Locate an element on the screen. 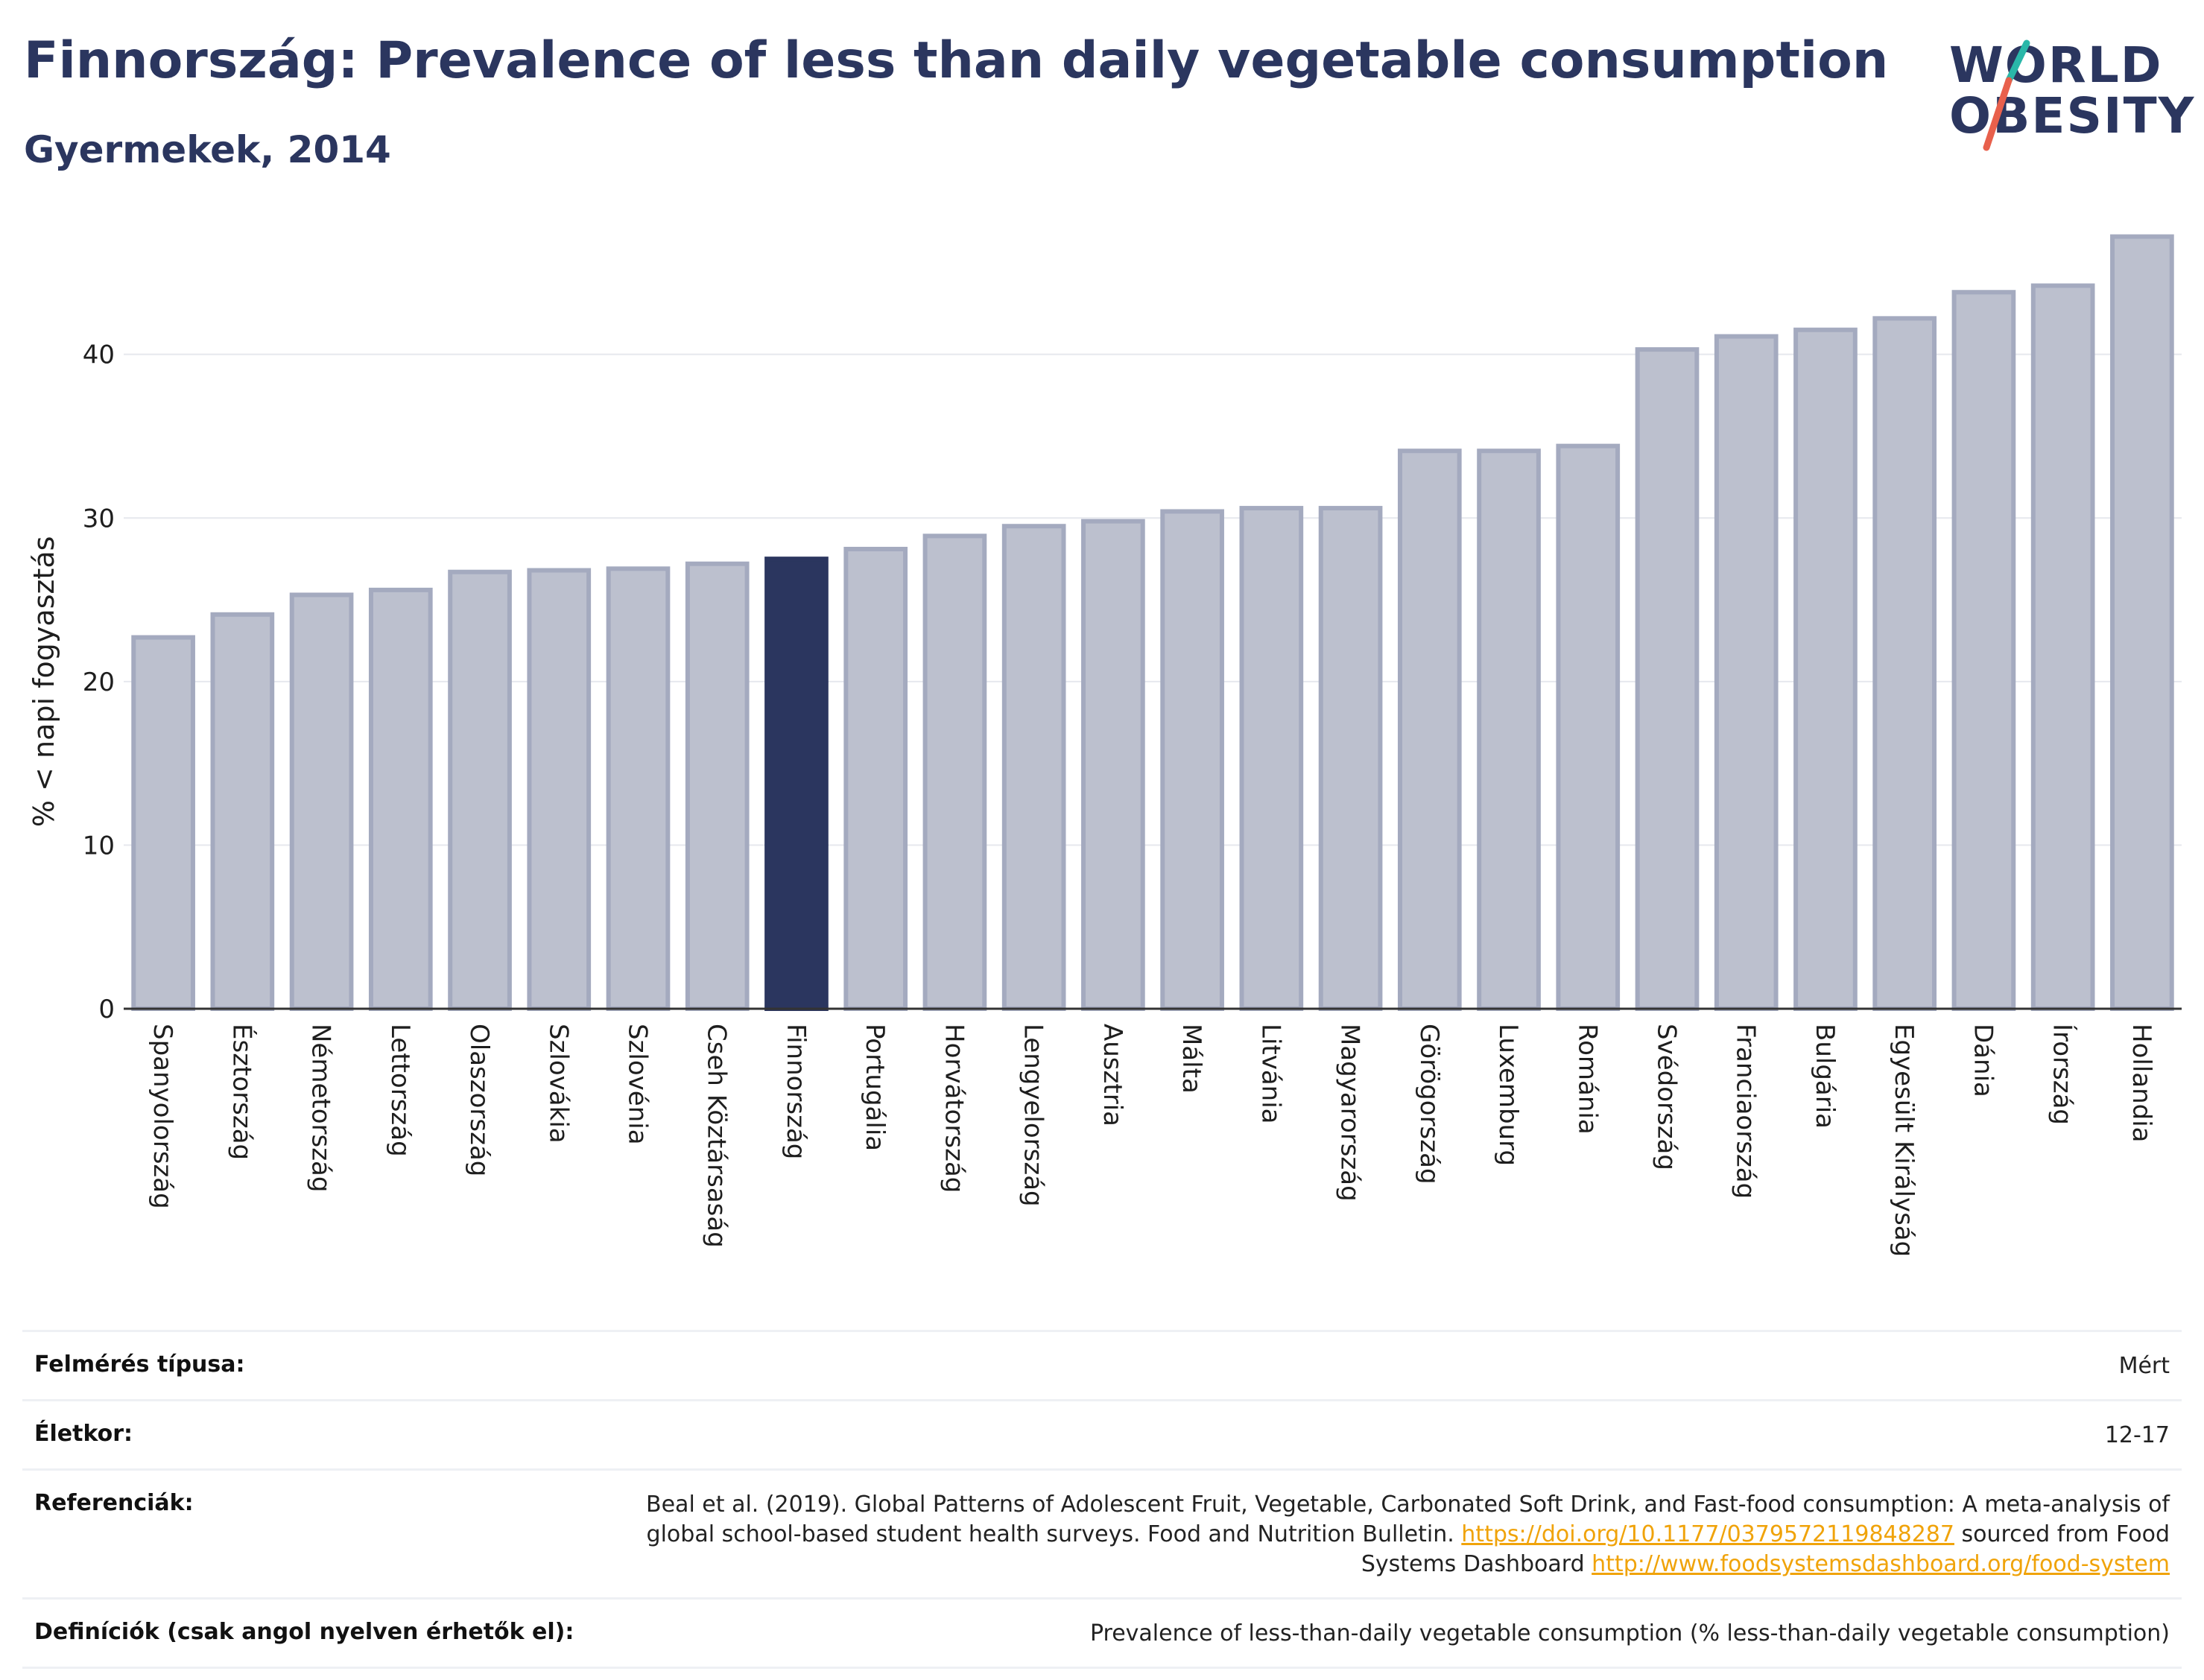 This screenshot has height=1680, width=2204. y-axis-ticks: 0 10 20 30 40 is located at coordinates (99, 682).